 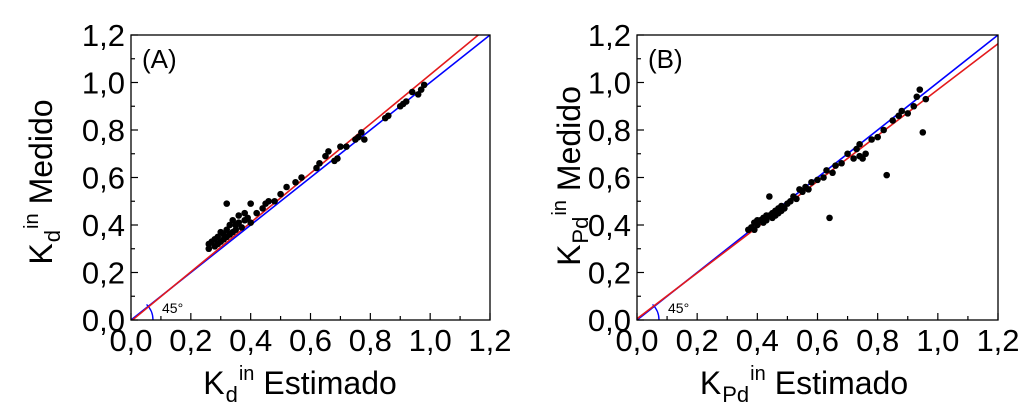 What do you see at coordinates (580, 230) in the screenshot?
I see `y-axis-title-sub: Pd` at bounding box center [580, 230].